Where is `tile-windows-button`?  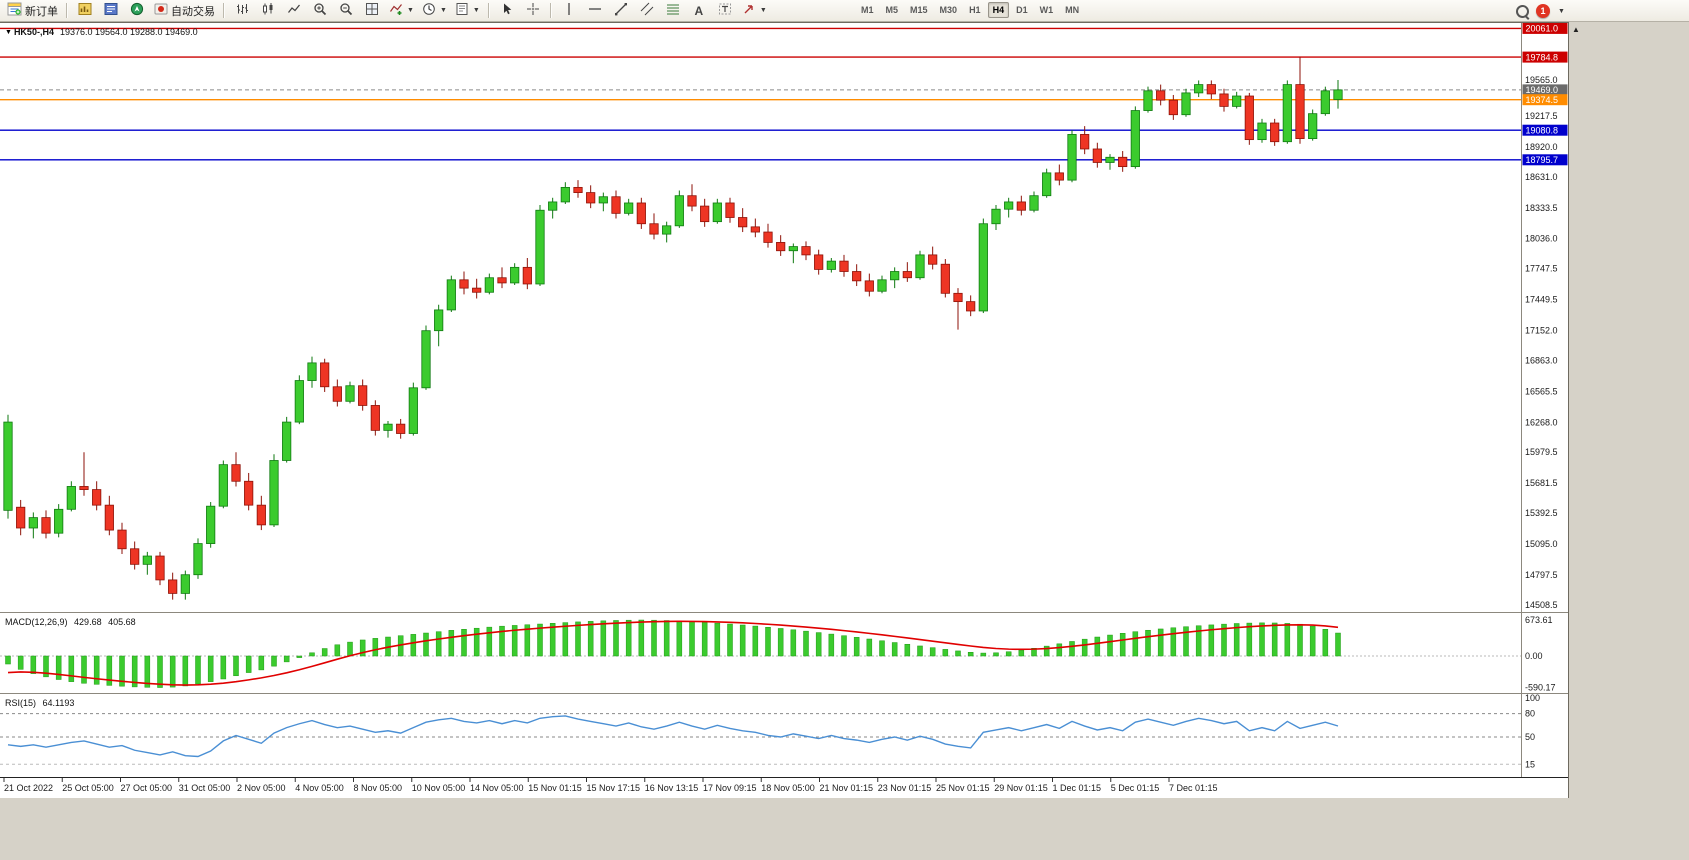 tile-windows-button is located at coordinates (372, 11).